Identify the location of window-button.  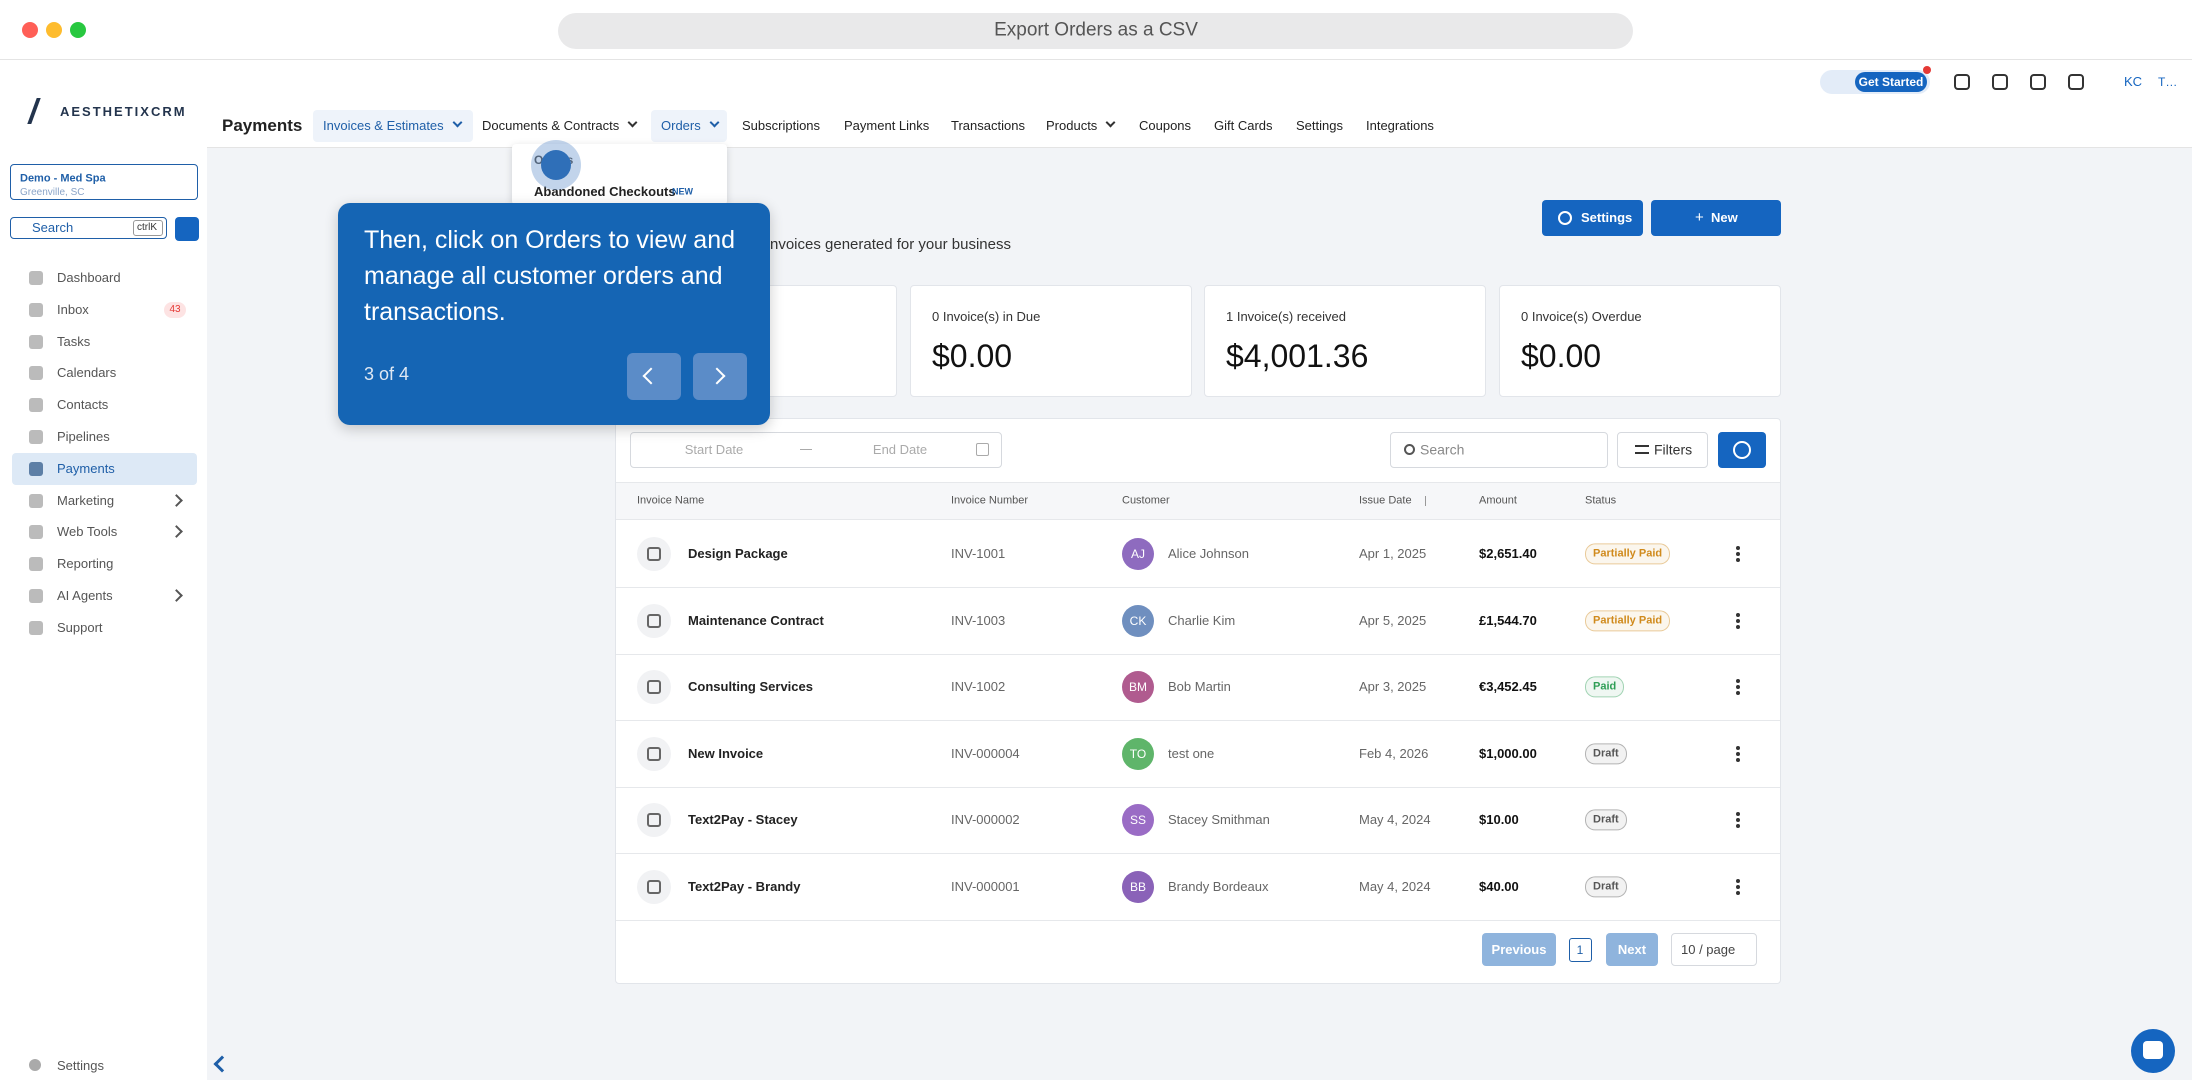
(54, 30).